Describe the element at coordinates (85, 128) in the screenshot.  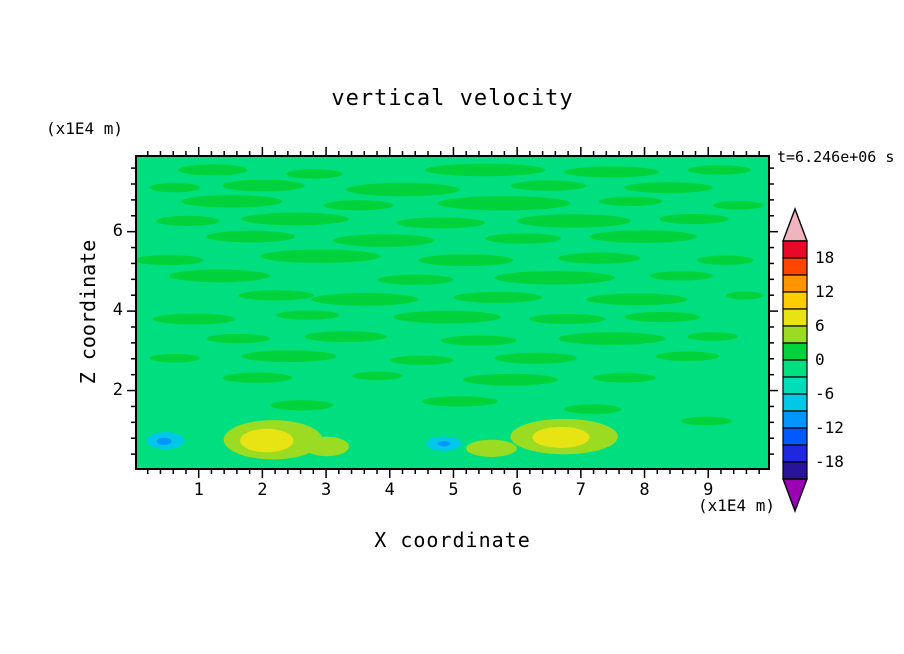
I see `y-axis-unit-label: (x1E4 m)` at that location.